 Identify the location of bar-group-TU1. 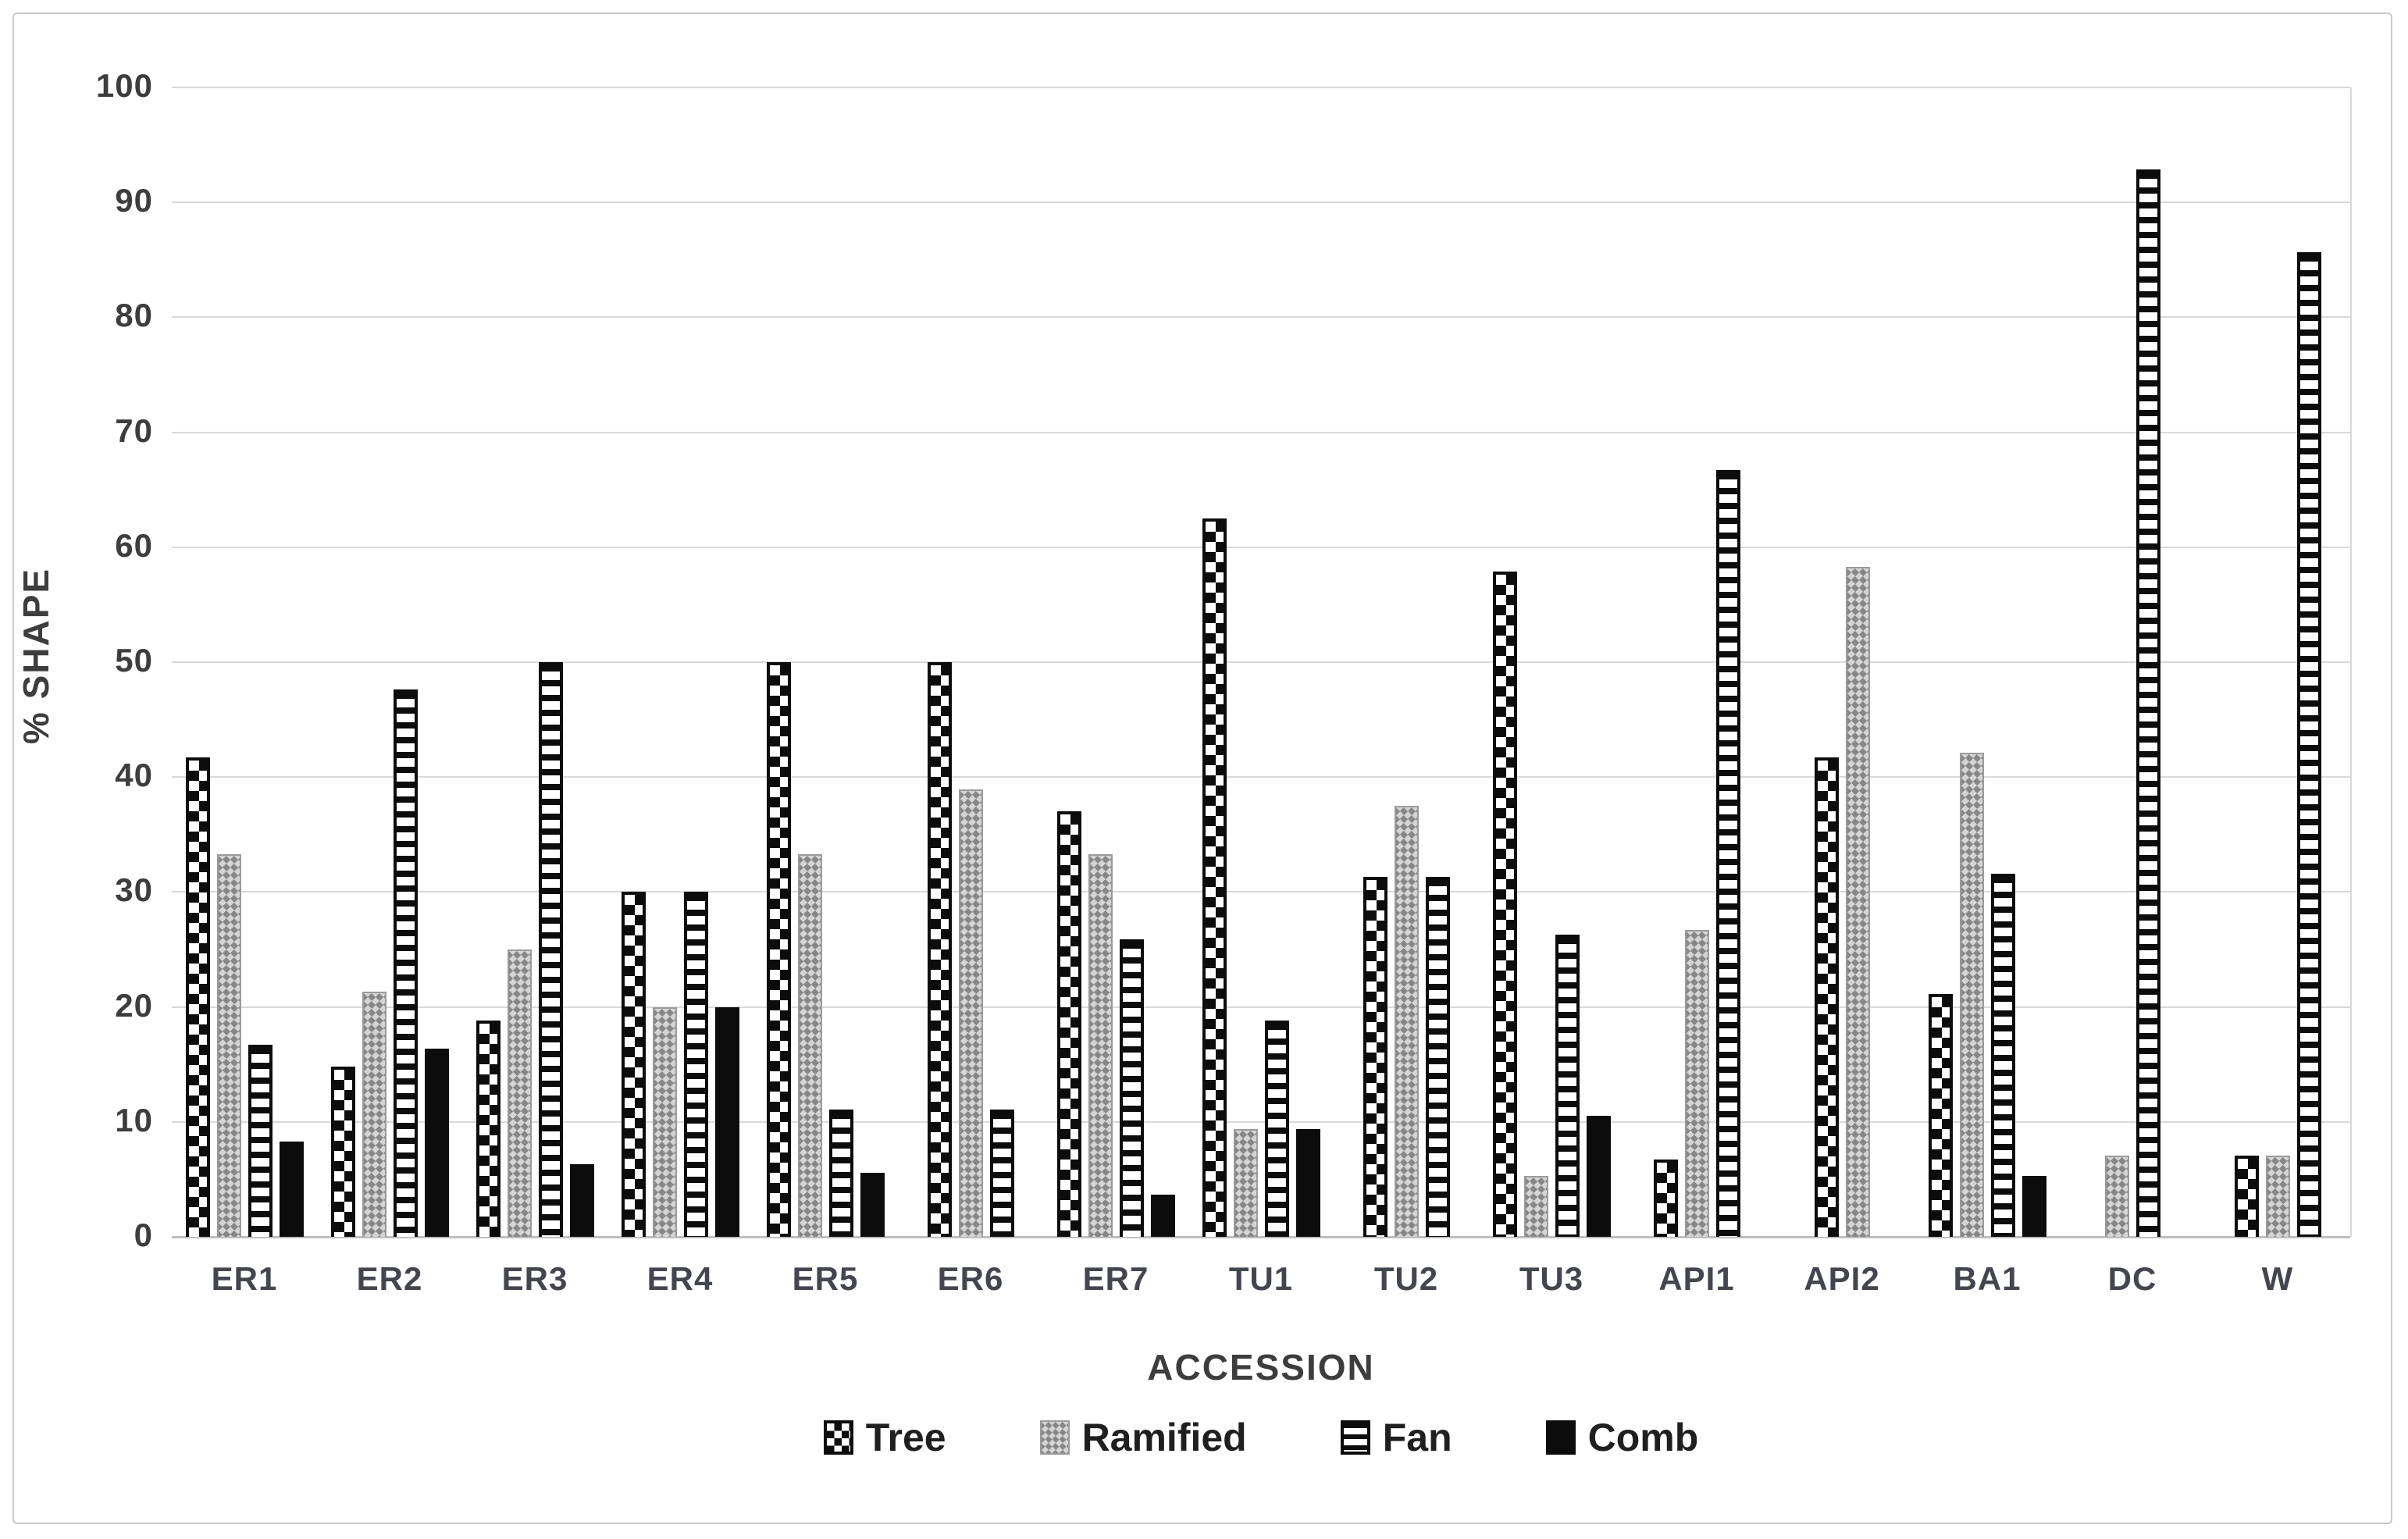
(1261, 662).